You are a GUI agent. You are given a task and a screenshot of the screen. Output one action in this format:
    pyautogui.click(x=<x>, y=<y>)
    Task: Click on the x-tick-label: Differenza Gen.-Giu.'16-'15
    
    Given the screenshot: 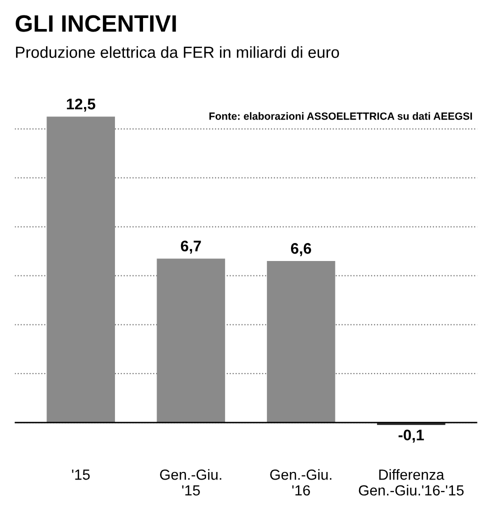 What is the action you would take?
    pyautogui.click(x=411, y=482)
    